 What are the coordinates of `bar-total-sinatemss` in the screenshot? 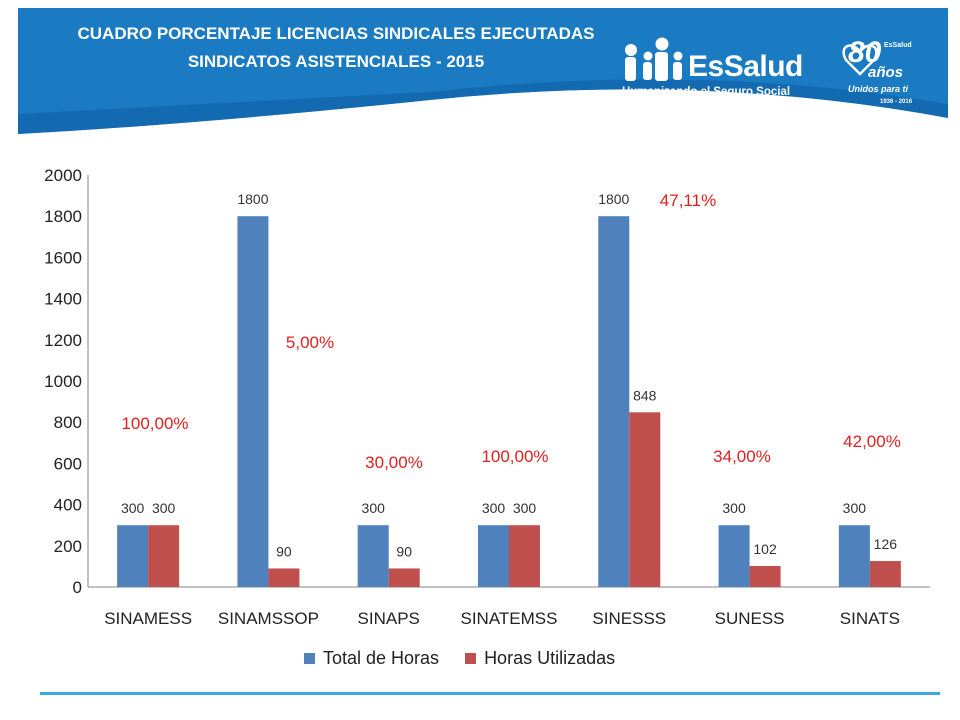 It's located at (493, 556).